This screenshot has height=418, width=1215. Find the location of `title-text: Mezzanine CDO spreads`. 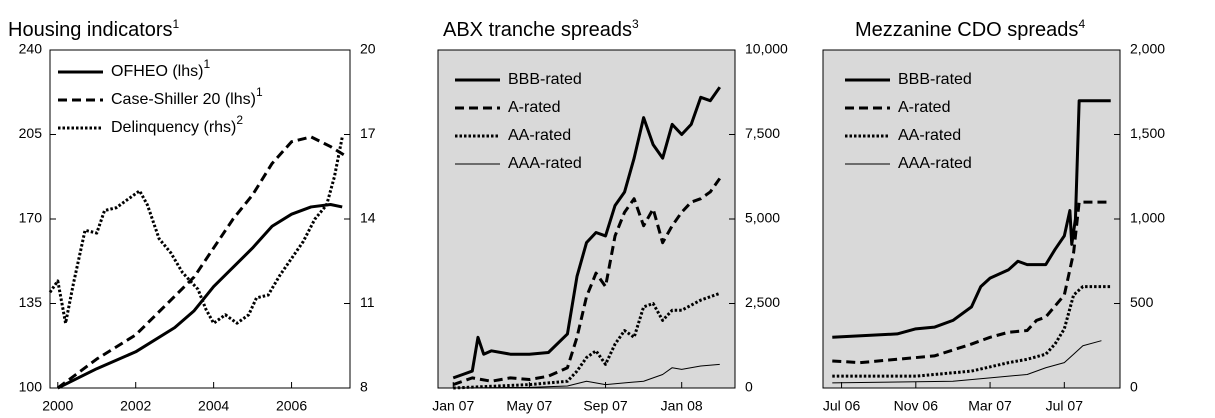

title-text: Mezzanine CDO spreads is located at coordinates (966, 30).